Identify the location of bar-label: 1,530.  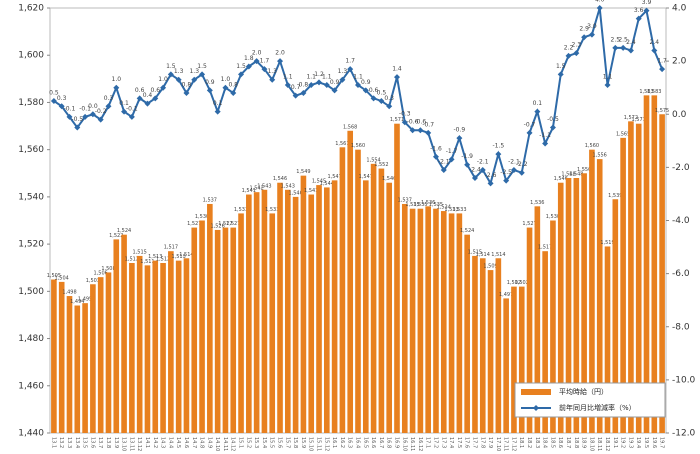
(553, 217).